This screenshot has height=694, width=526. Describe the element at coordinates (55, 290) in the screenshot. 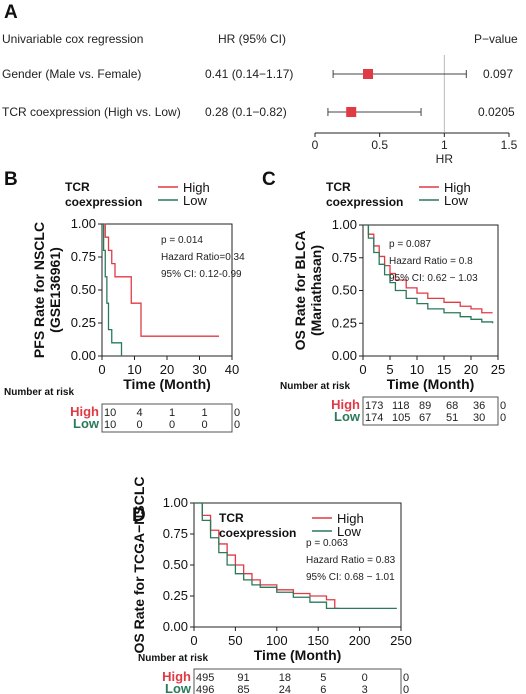

I see `y-axis-title-line: (GSE136961)` at that location.